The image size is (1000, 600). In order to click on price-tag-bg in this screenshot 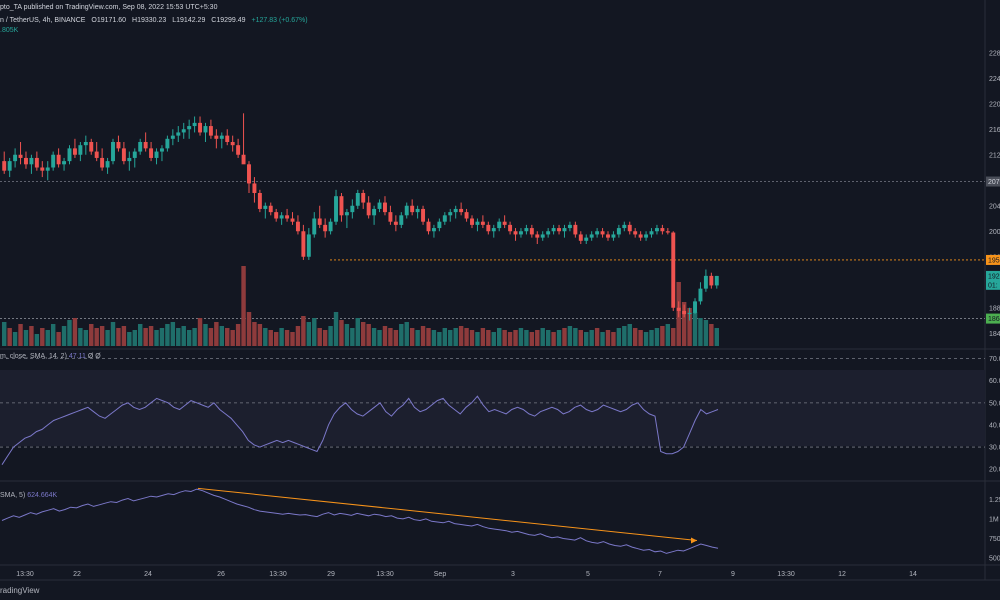, I will do `click(993, 318)`.